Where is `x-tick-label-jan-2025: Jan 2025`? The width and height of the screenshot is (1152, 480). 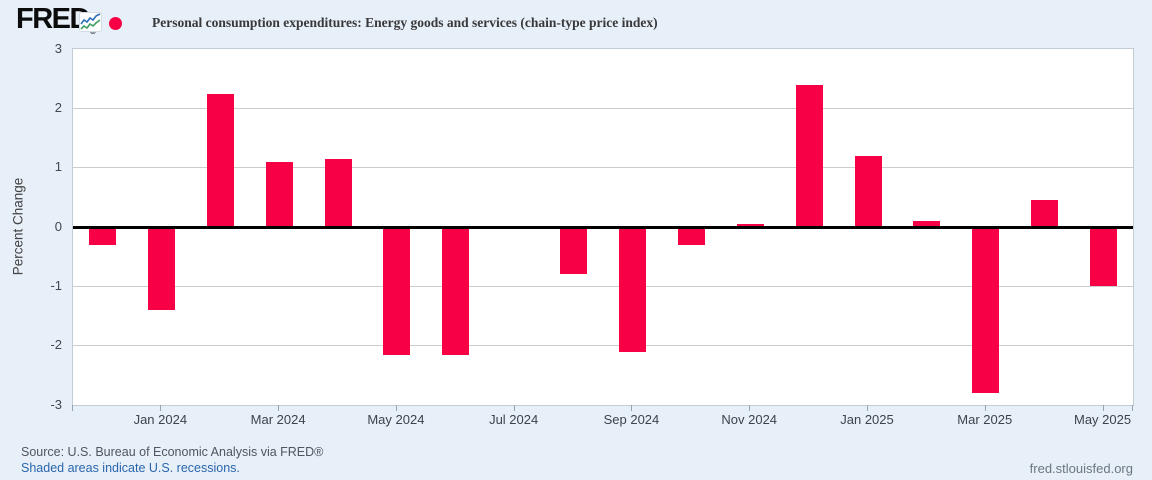 x-tick-label-jan-2025: Jan 2025 is located at coordinates (867, 419).